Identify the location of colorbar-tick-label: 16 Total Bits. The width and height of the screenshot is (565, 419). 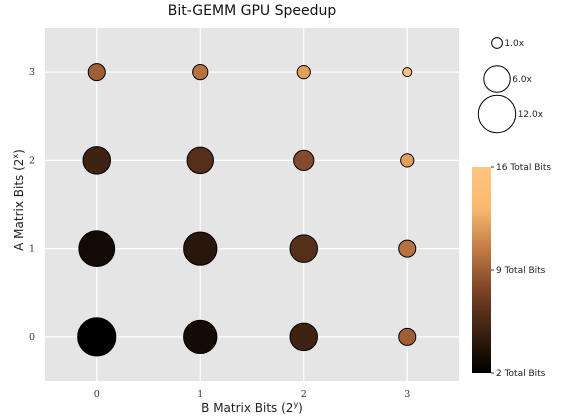
(523, 168).